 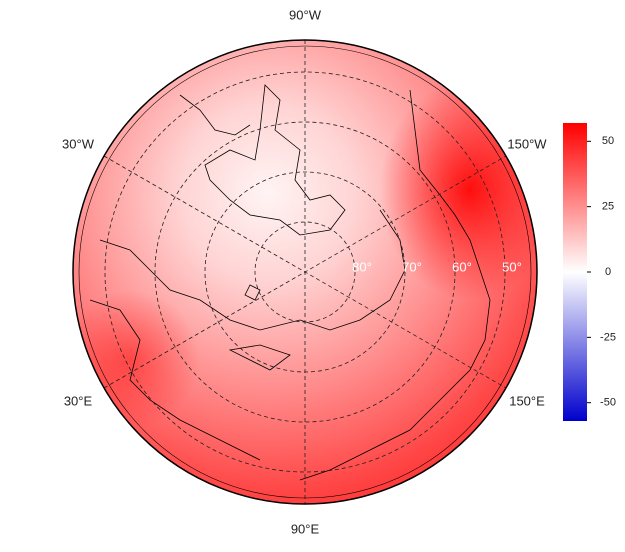 What do you see at coordinates (608, 207) in the screenshot?
I see `colorbar-tick-label: 25` at bounding box center [608, 207].